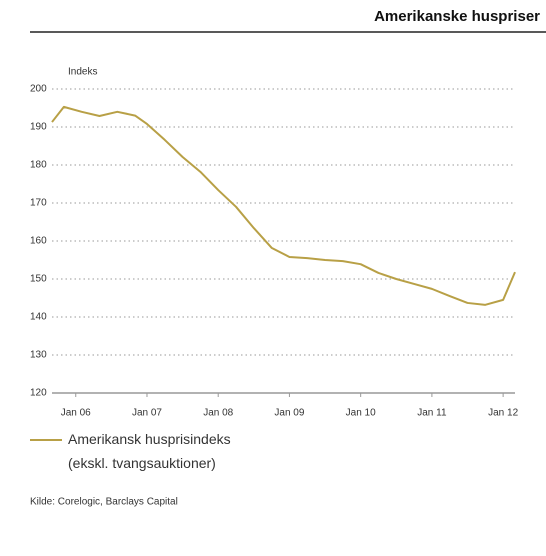 The width and height of the screenshot is (546, 556). What do you see at coordinates (38, 165) in the screenshot?
I see `y-tick-label: 180` at bounding box center [38, 165].